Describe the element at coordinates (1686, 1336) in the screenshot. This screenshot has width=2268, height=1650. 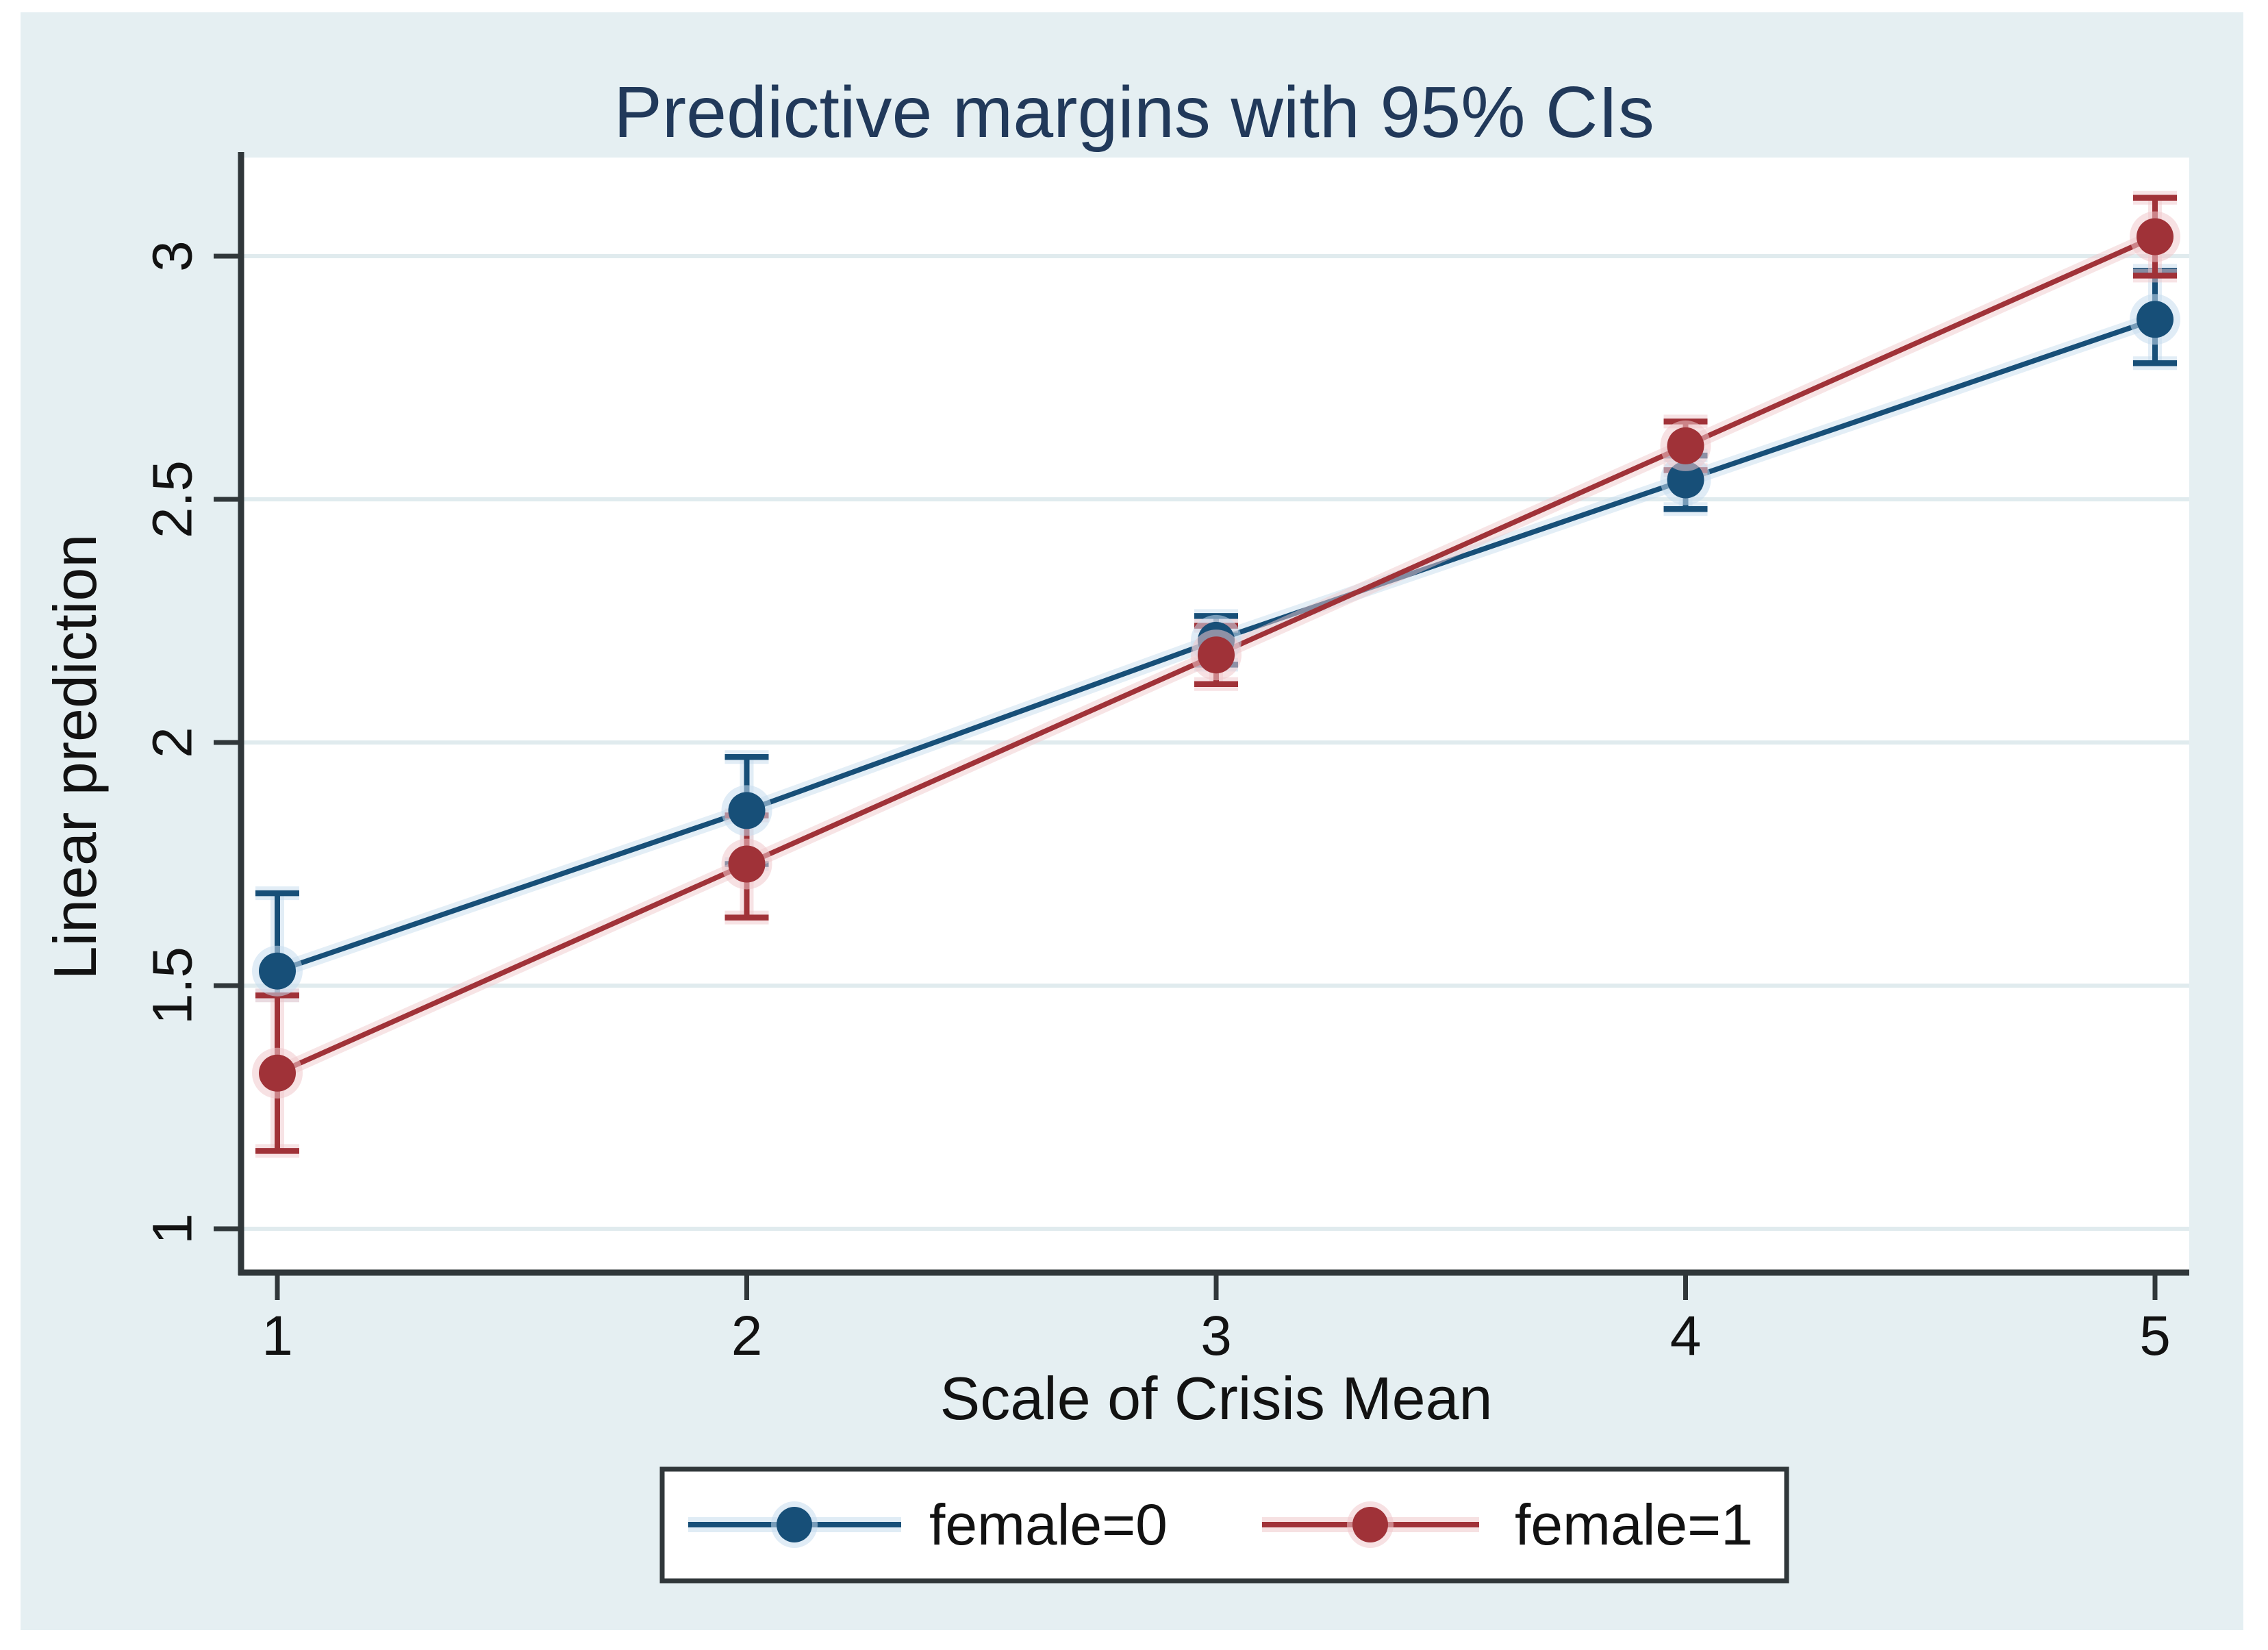
I see `x-tick-label: 4` at that location.